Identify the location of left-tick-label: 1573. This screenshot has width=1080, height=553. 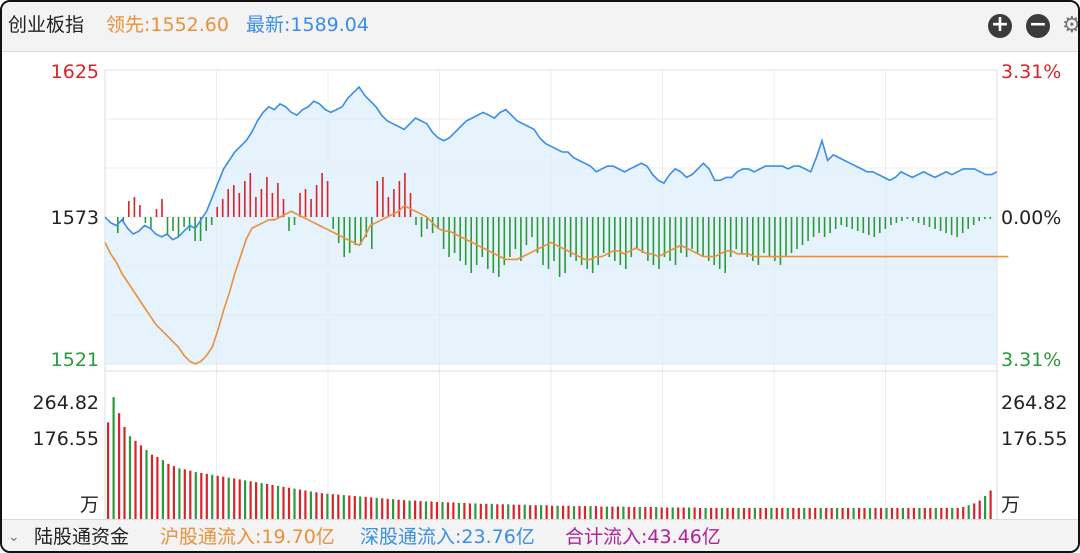
(75, 218).